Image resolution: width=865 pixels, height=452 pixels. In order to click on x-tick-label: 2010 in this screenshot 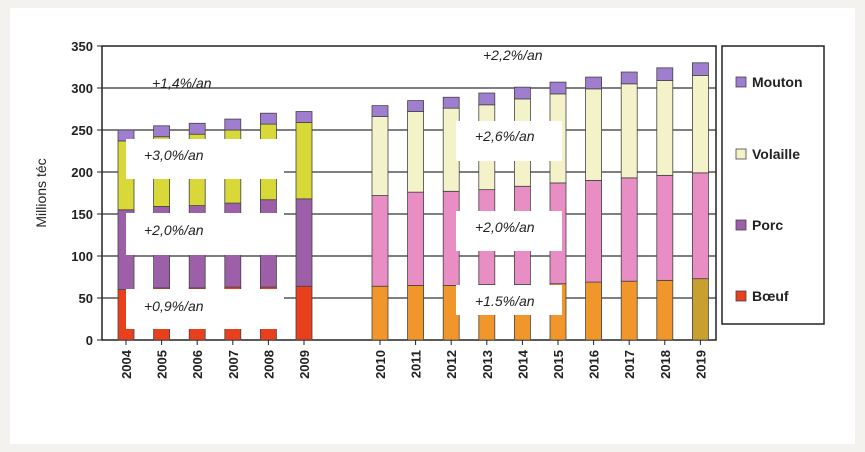, I will do `click(380, 364)`.